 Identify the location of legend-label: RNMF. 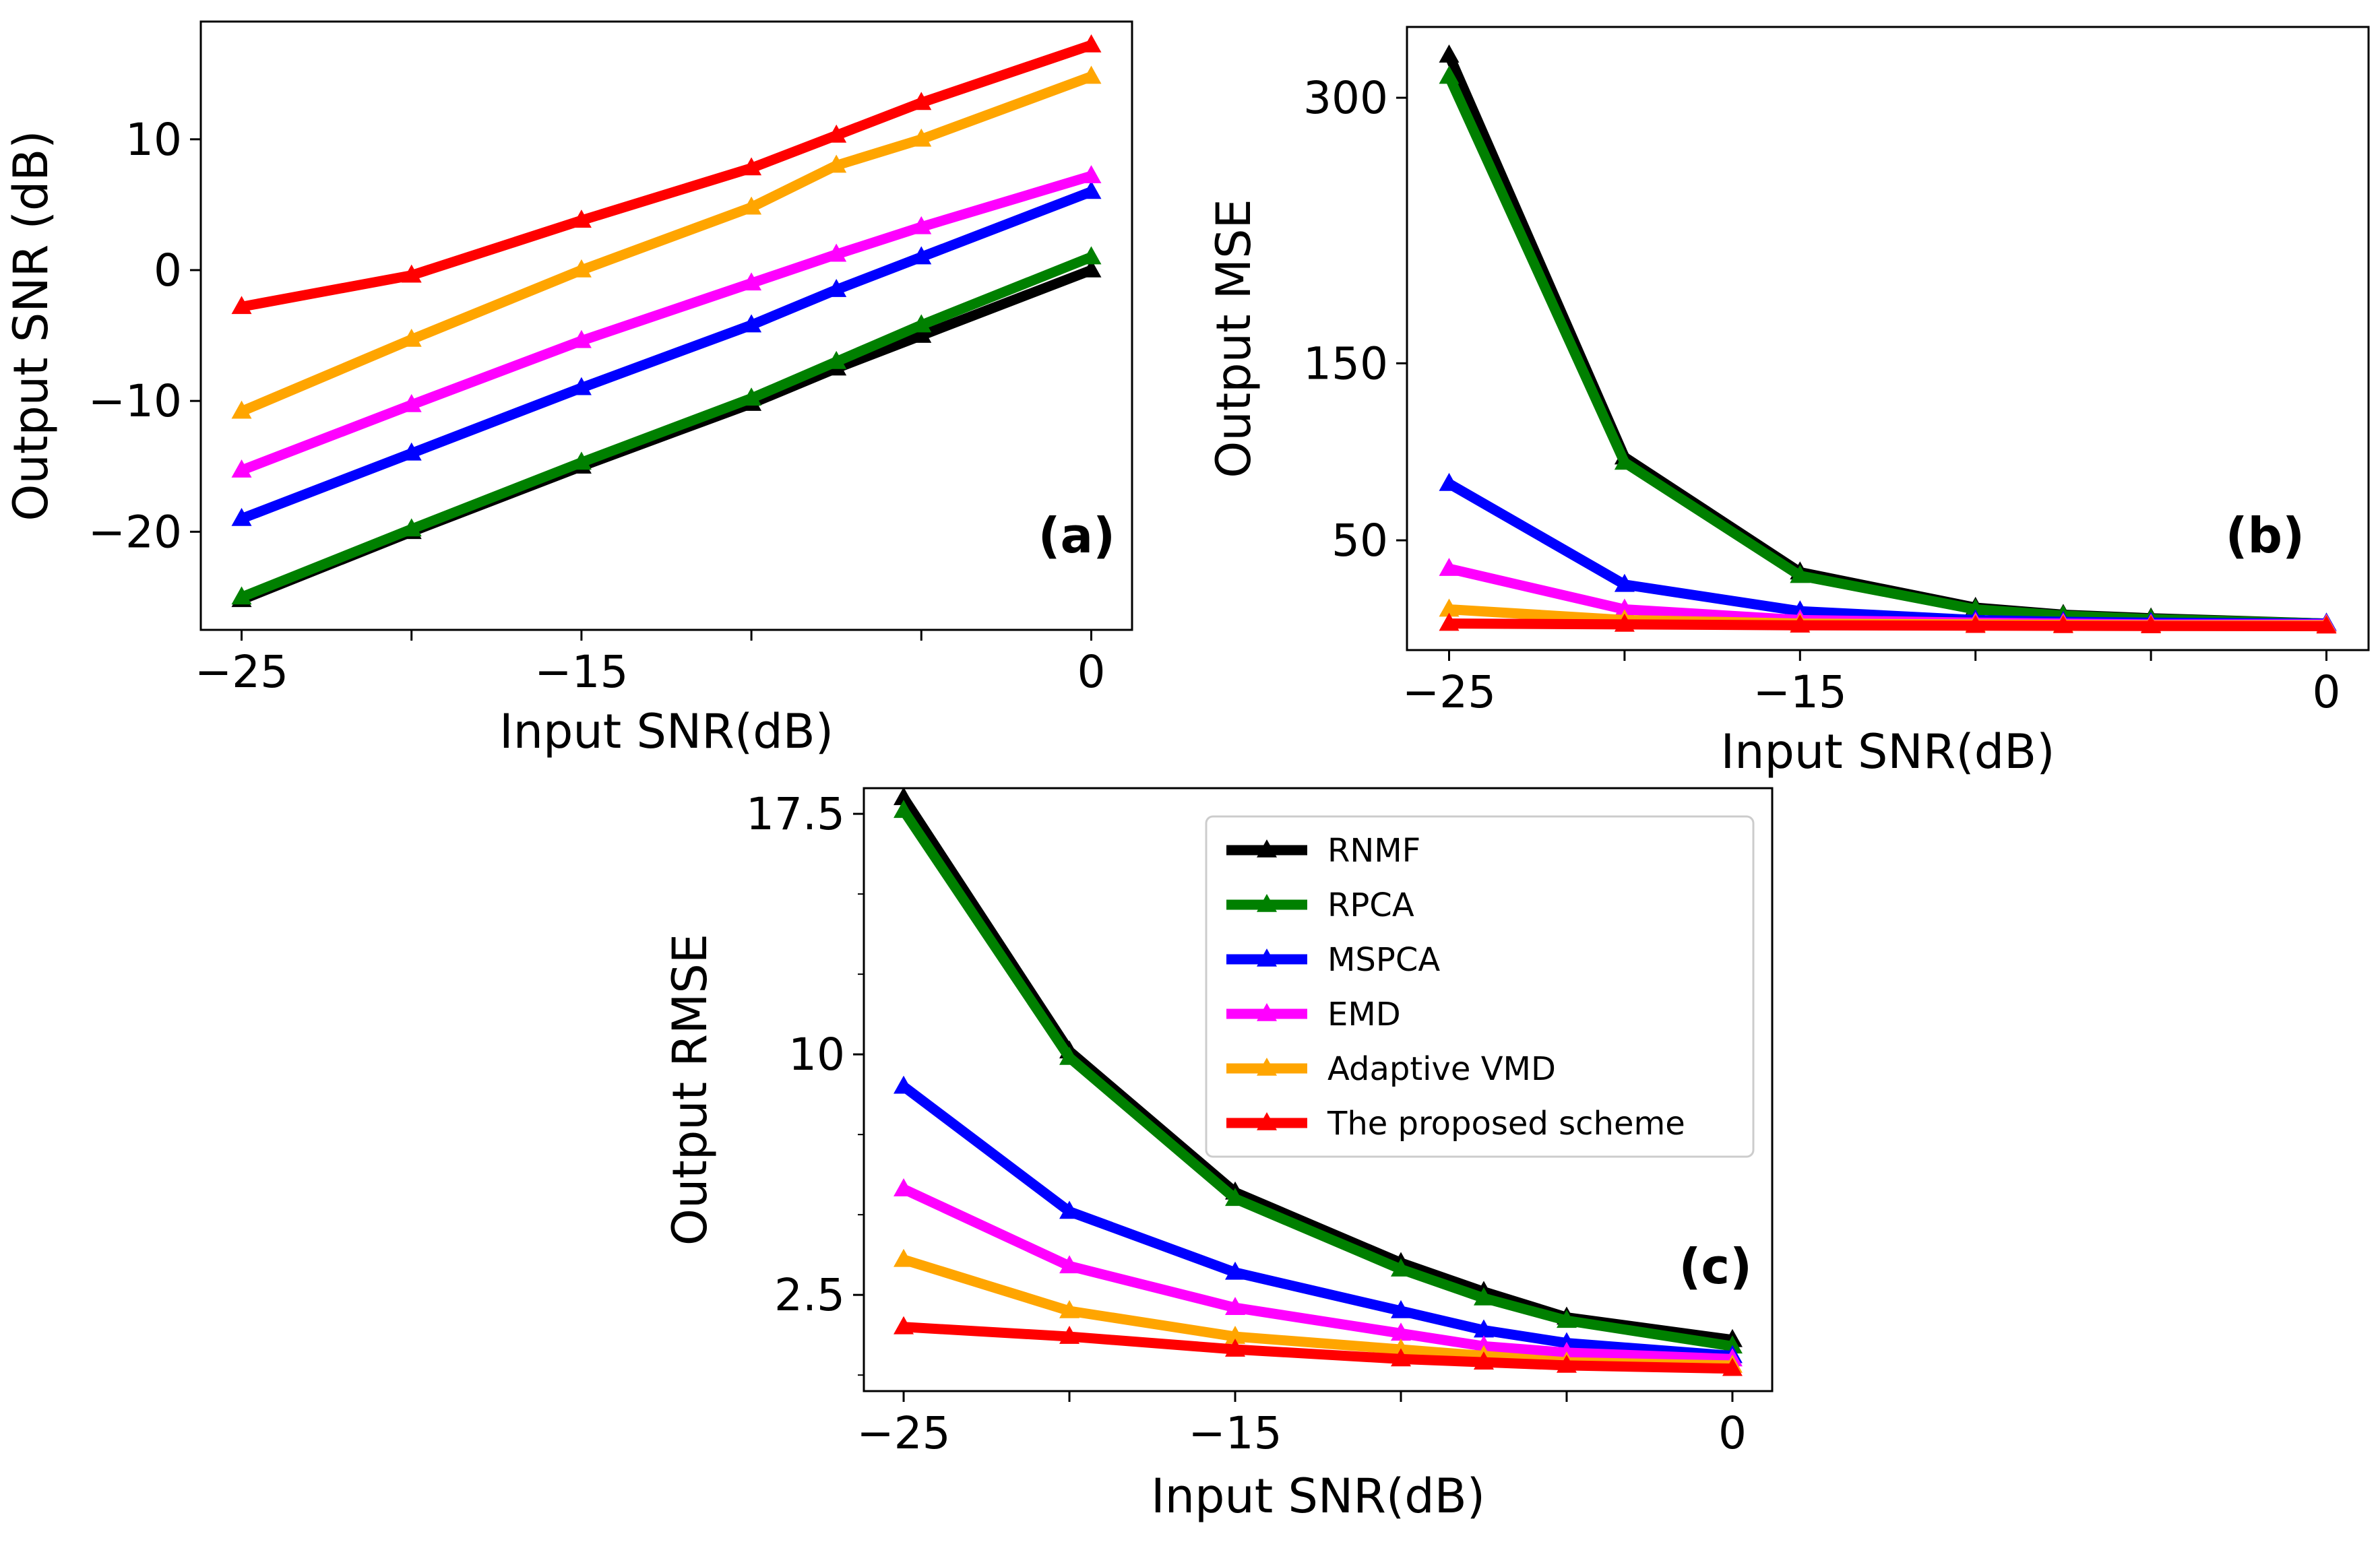
(1373, 851).